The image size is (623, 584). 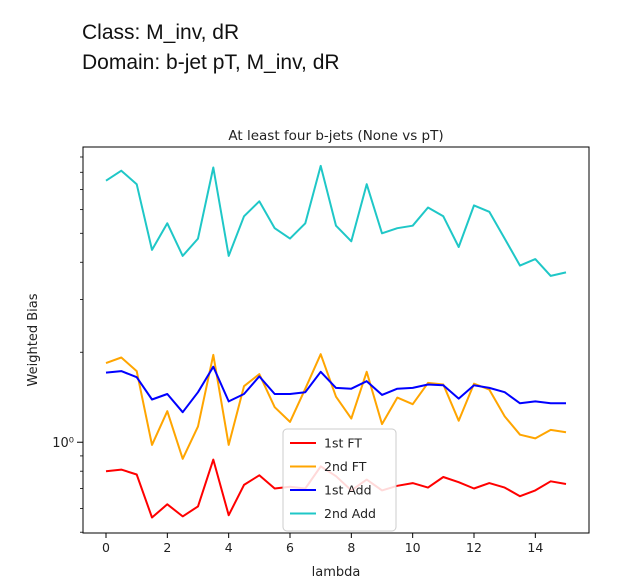 What do you see at coordinates (161, 32) in the screenshot?
I see `class-line: Class: M_inv, dR` at bounding box center [161, 32].